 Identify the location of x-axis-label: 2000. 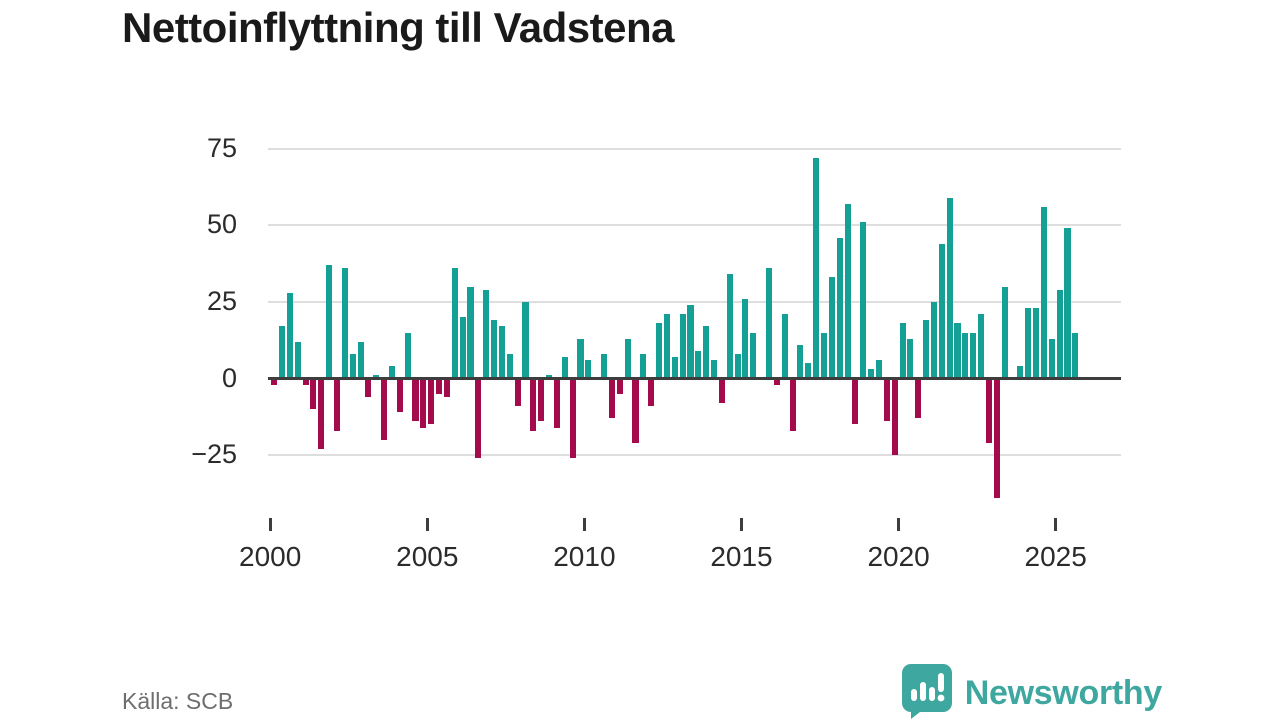
(270, 556).